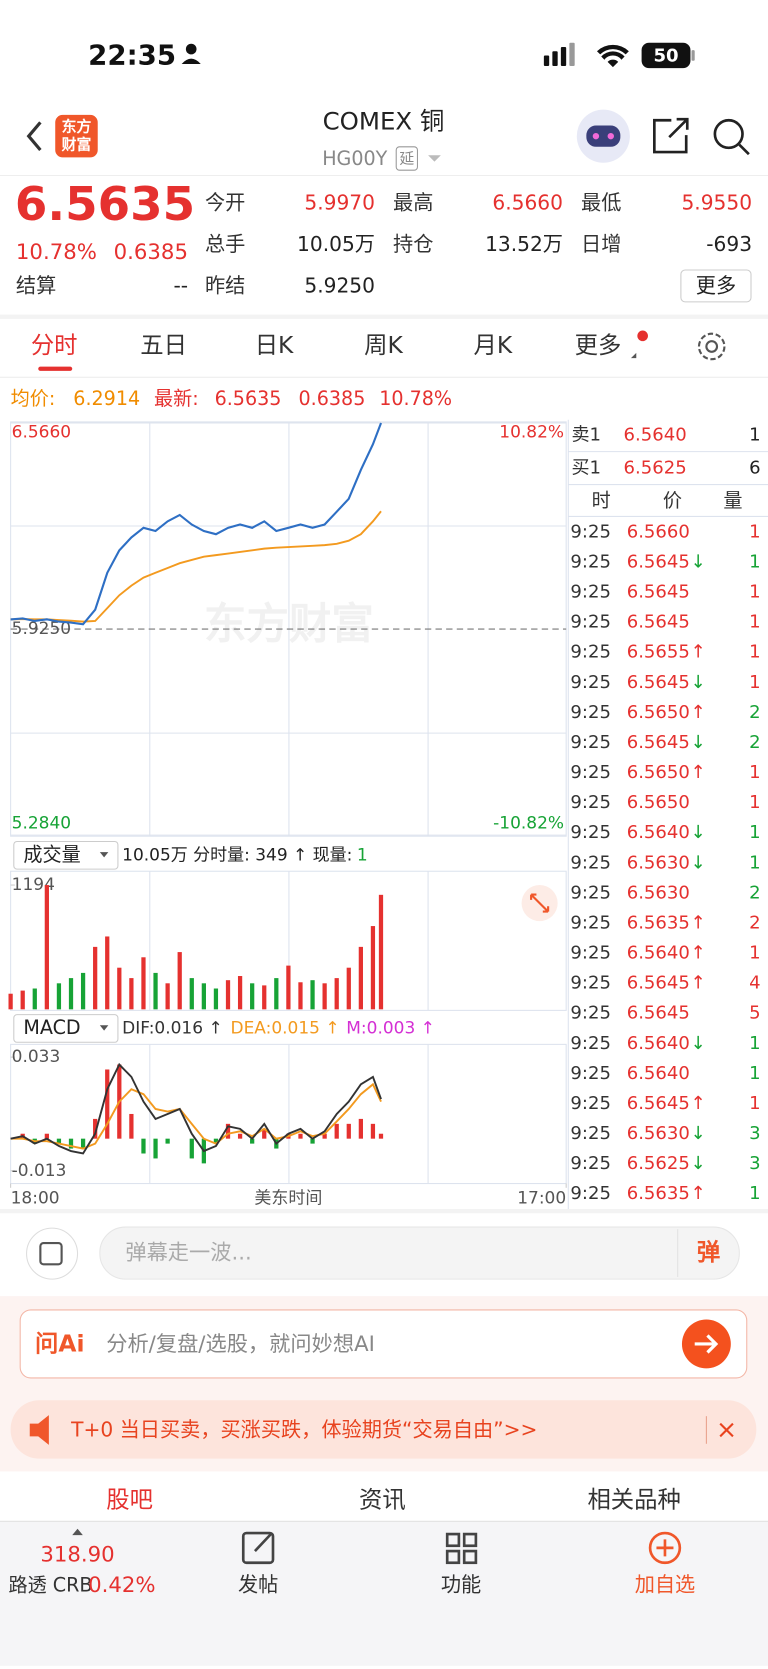 The image size is (768, 1669). Describe the element at coordinates (539, 903) in the screenshot. I see `expand-button` at that location.